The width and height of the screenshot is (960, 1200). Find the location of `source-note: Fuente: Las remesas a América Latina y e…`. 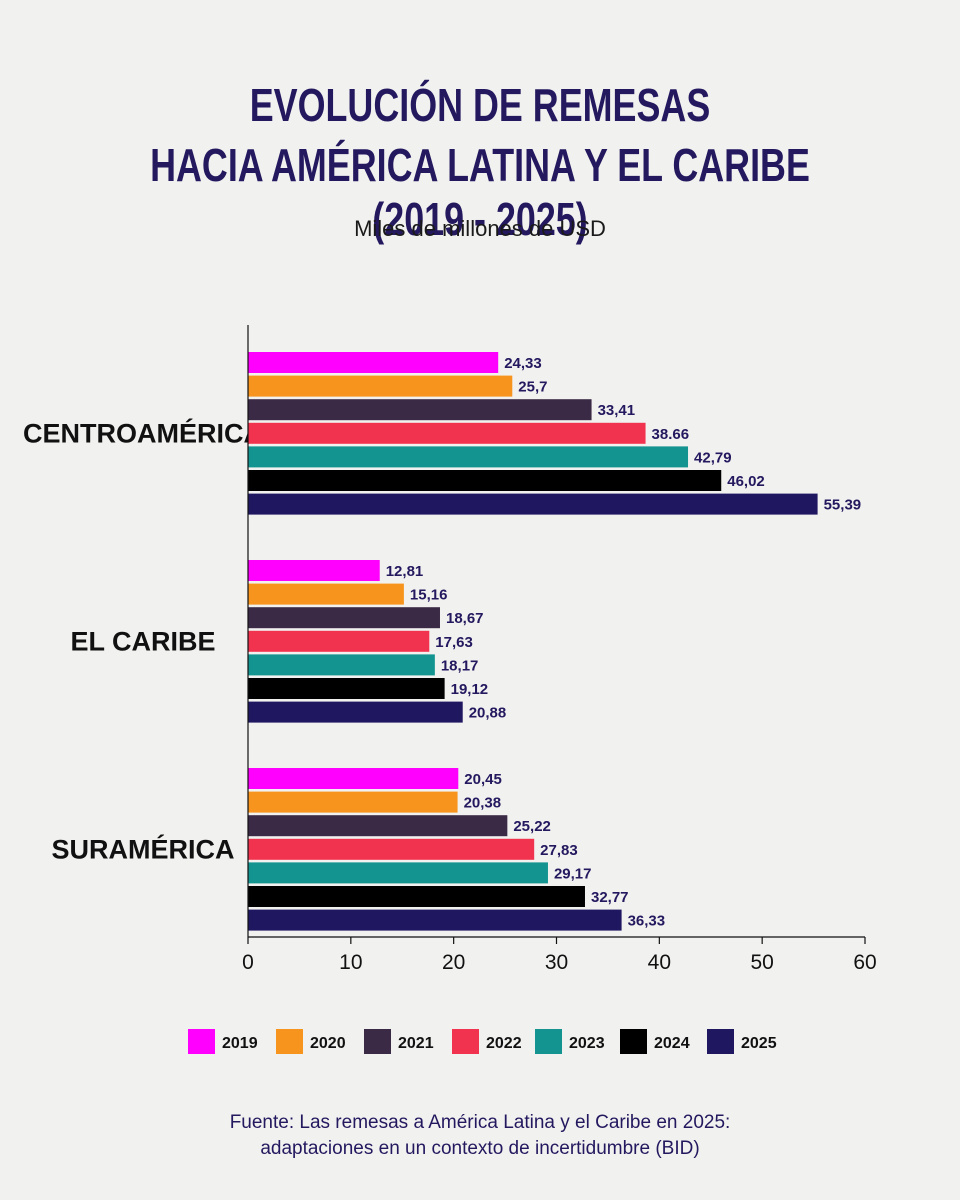

source-note: Fuente: Las remesas a América Latina y e… is located at coordinates (480, 1136).